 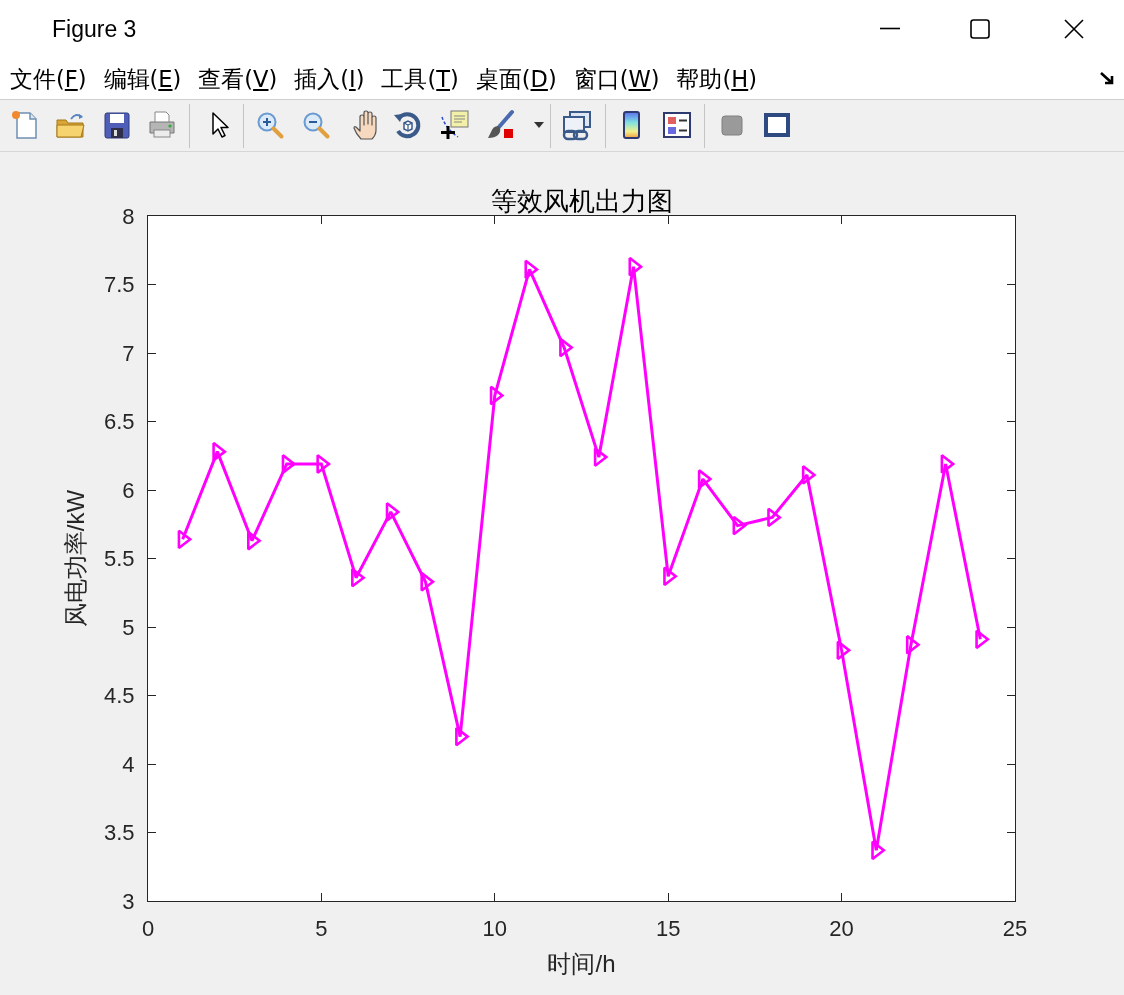 What do you see at coordinates (119, 696) in the screenshot?
I see `y-tick-label: 4.5` at bounding box center [119, 696].